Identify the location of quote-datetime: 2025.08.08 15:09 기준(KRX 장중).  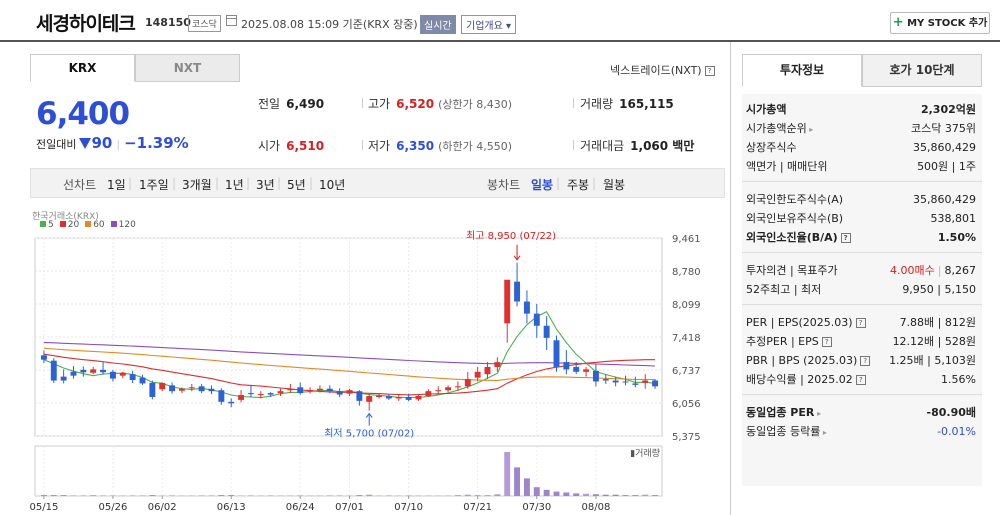
(329, 24).